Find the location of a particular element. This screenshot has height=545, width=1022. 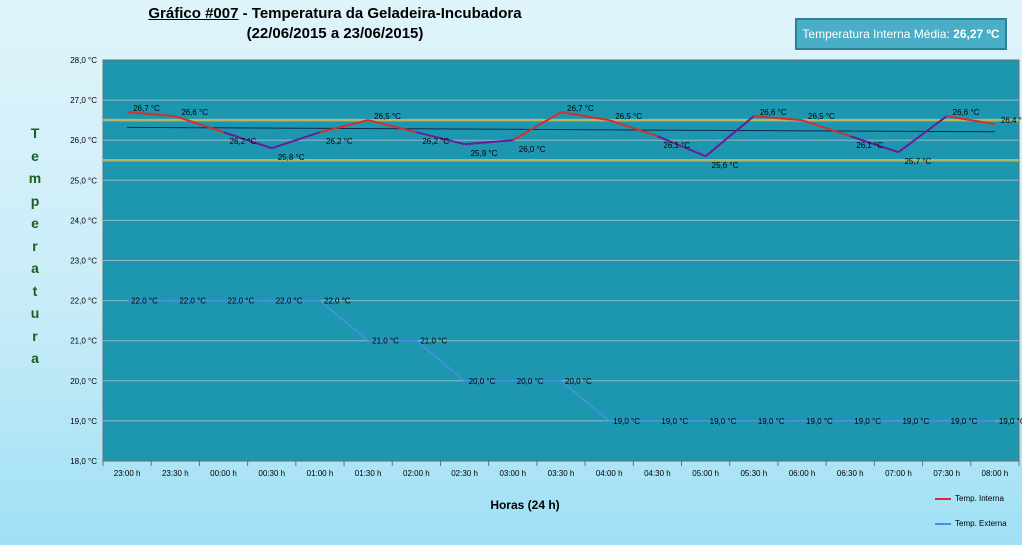

x-tick-label: 06:00 h is located at coordinates (802, 473).